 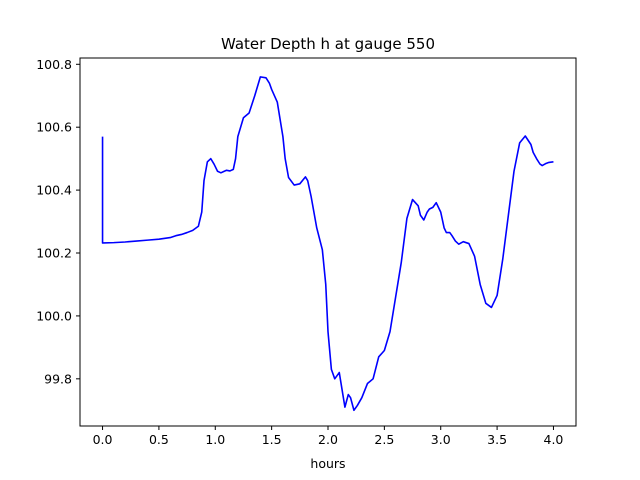 I want to click on x-tick-label: 1.5, so click(x=272, y=439).